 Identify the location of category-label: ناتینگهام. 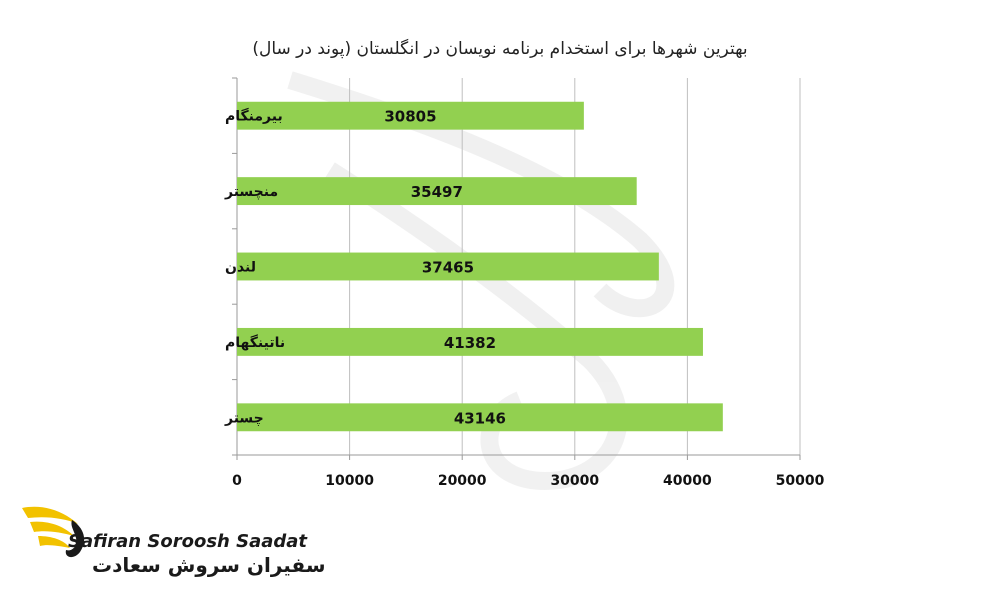
(255, 342).